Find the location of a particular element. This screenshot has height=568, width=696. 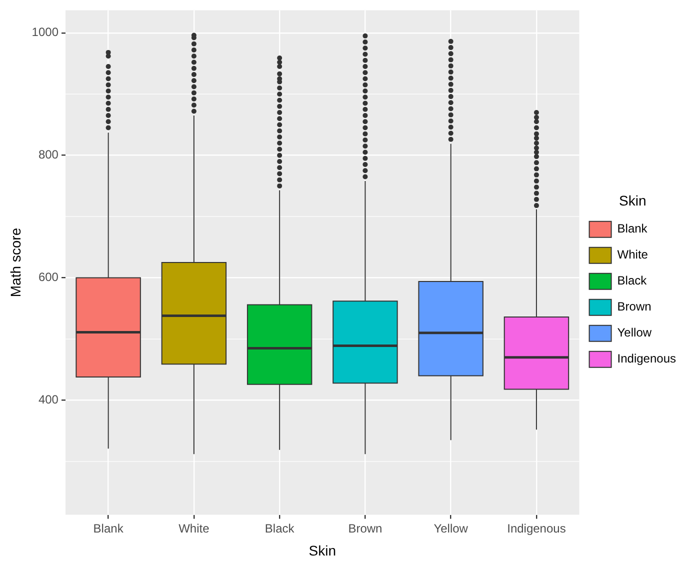

y-tick-label: 400 is located at coordinates (48, 399).